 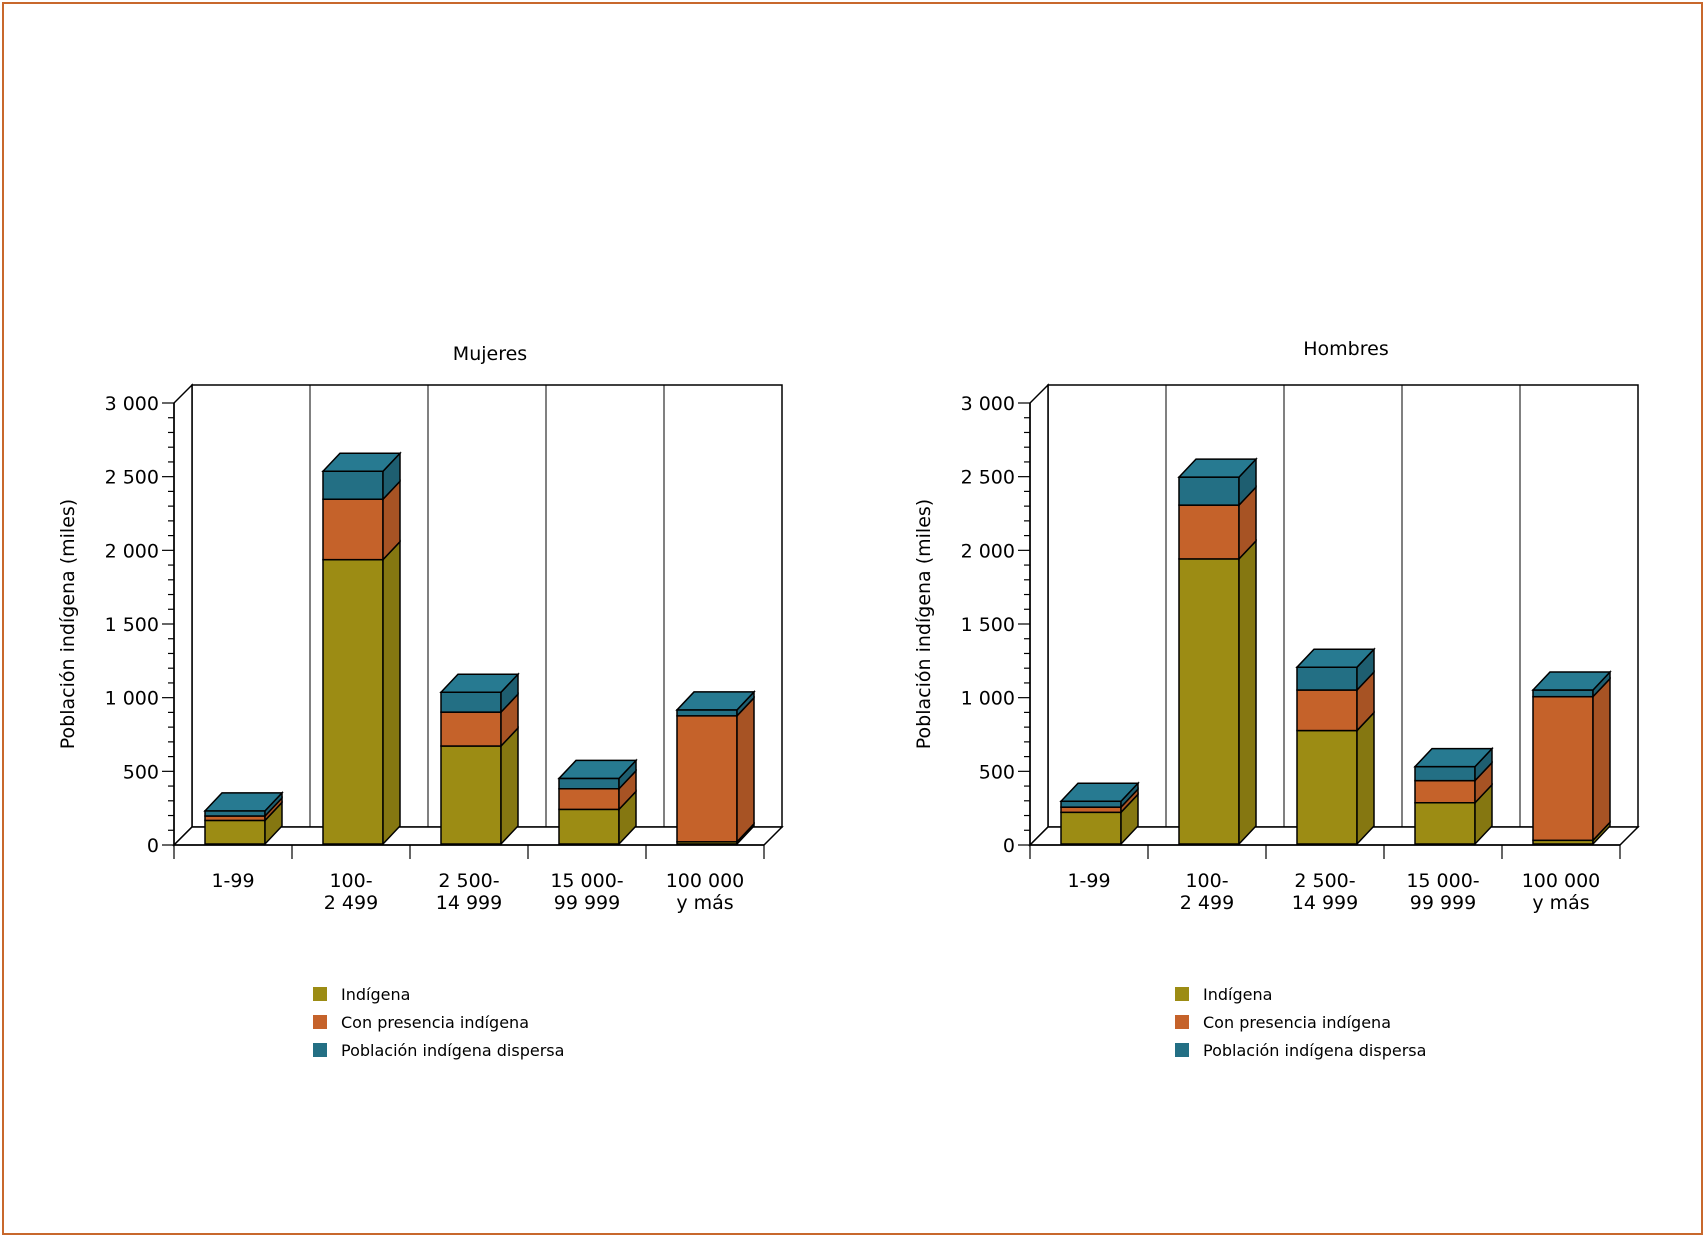 I want to click on x-tick-label: 2 500-14 999, so click(x=1325, y=892).